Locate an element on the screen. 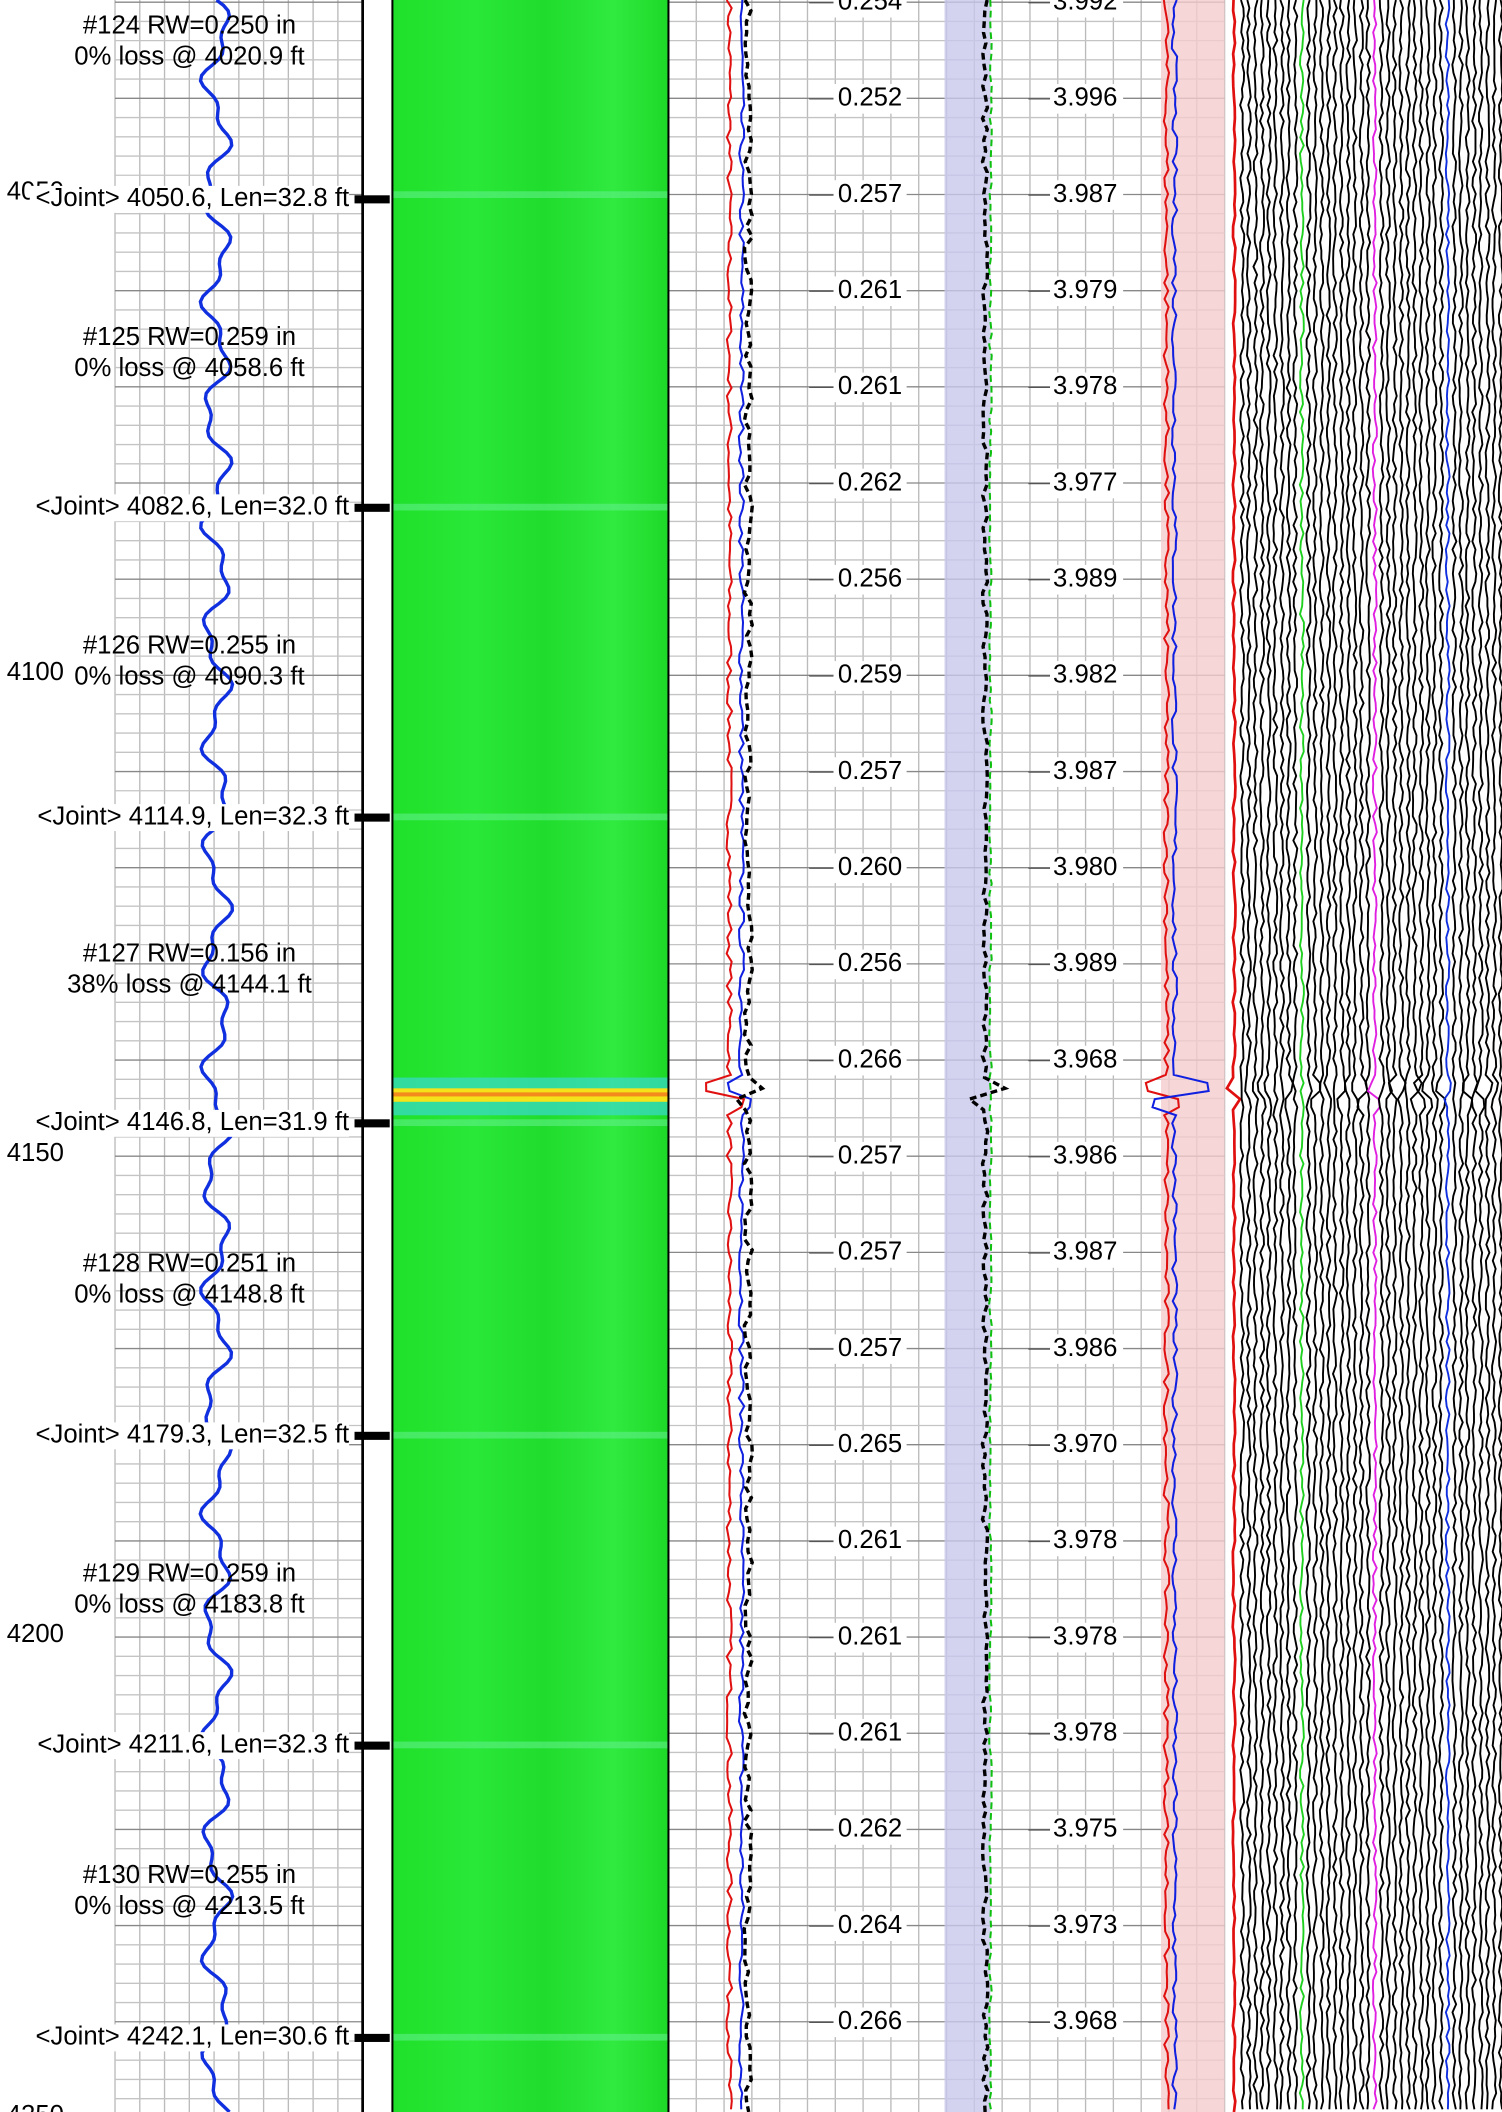 This screenshot has height=2112, width=1502. wall-reading: 0.256 is located at coordinates (870, 963).